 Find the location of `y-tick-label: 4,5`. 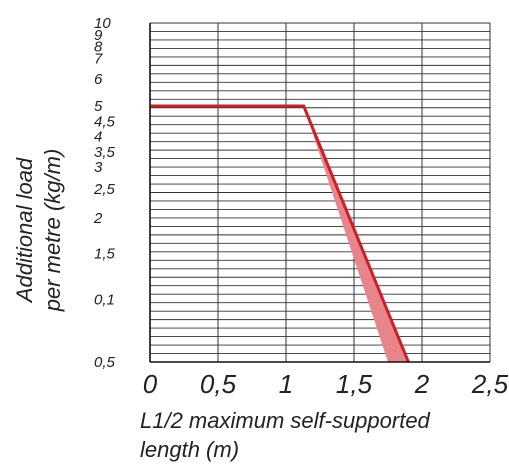

y-tick-label: 4,5 is located at coordinates (105, 121).